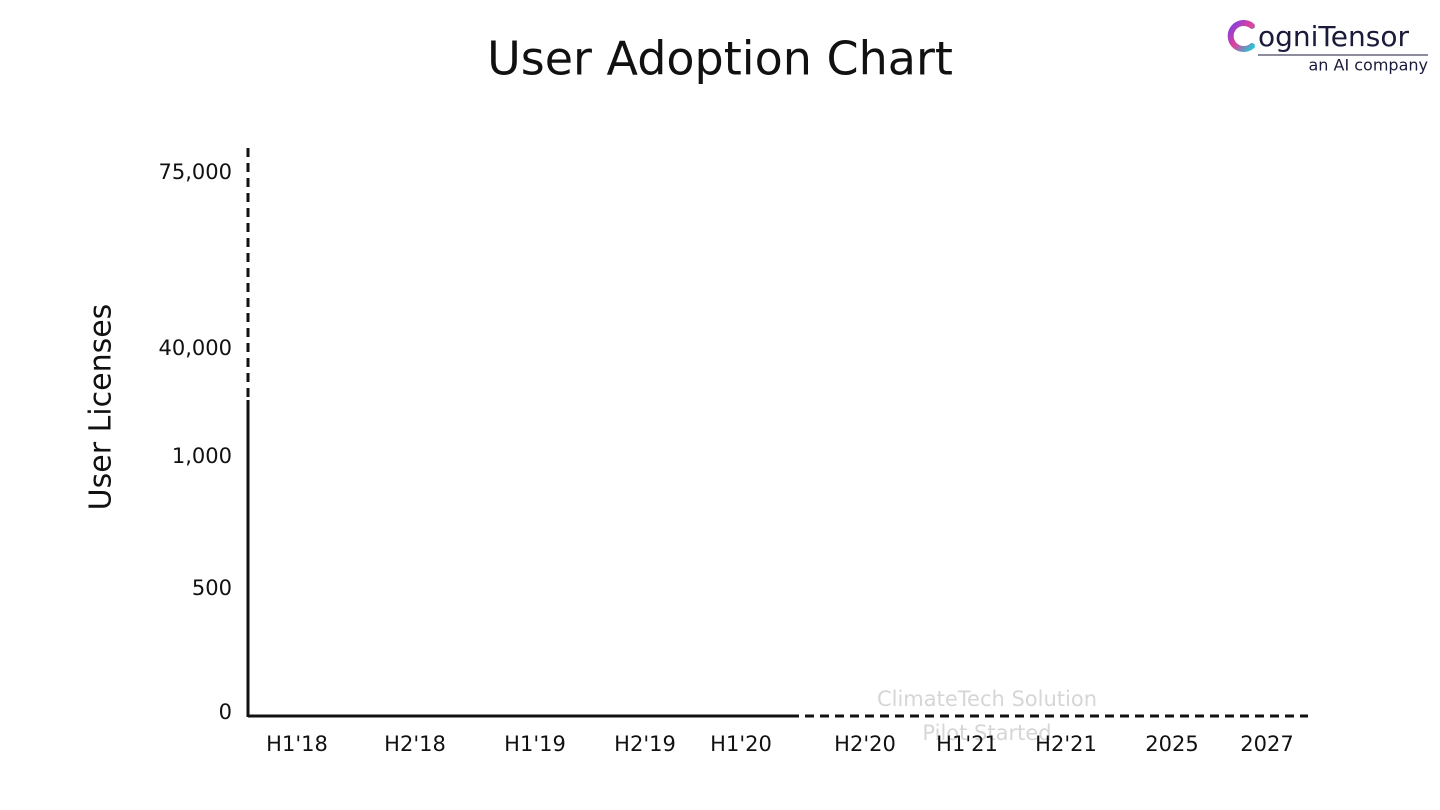  Describe the element at coordinates (967, 744) in the screenshot. I see `x-tick-label: H1'21` at that location.